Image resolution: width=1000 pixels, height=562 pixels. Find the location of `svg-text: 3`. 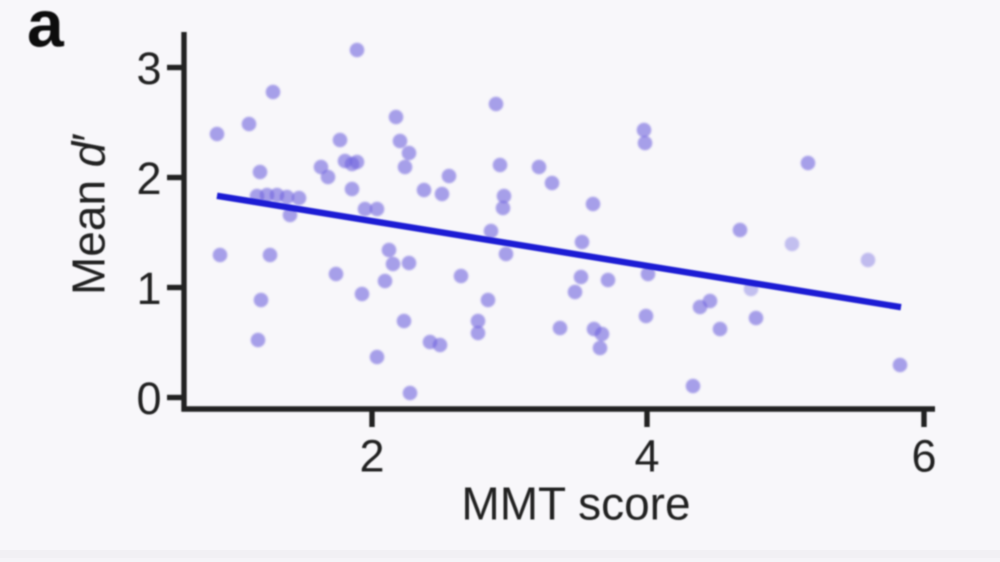

svg-text: 3 is located at coordinates (148, 68).